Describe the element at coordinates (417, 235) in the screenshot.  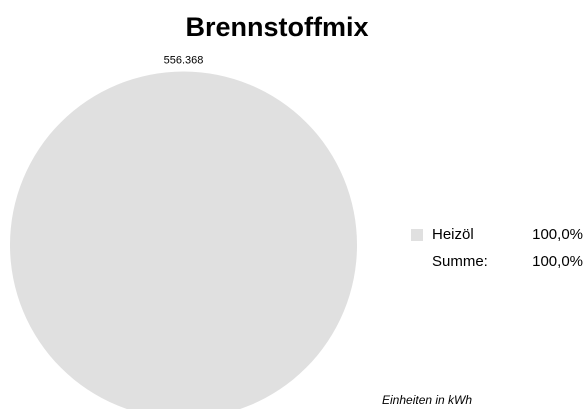
I see `legend-swatch` at that location.